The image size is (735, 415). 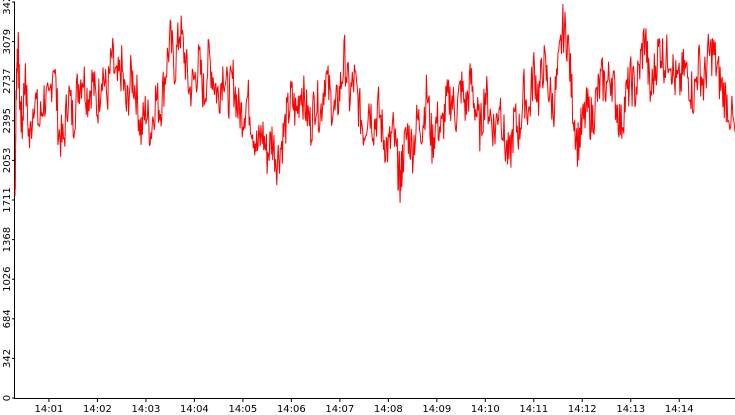 What do you see at coordinates (436, 409) in the screenshot?
I see `x-tick-label: 14:09` at bounding box center [436, 409].